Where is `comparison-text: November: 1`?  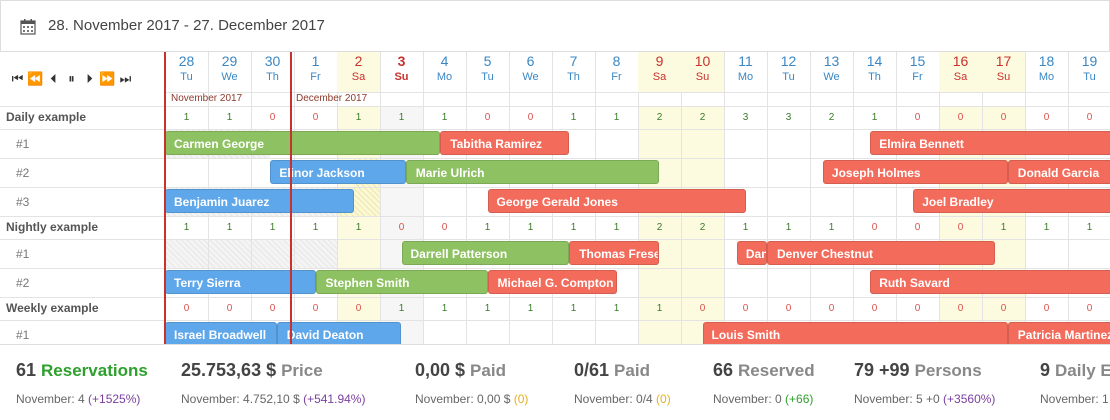
comparison-text: November: 1 is located at coordinates (1074, 399).